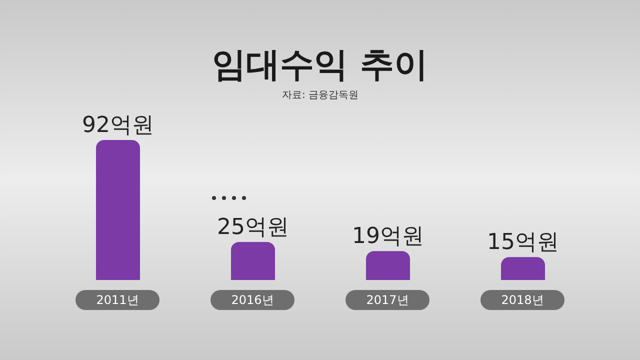 The image size is (640, 360). I want to click on x-tick-label: 2011년, so click(117, 300).